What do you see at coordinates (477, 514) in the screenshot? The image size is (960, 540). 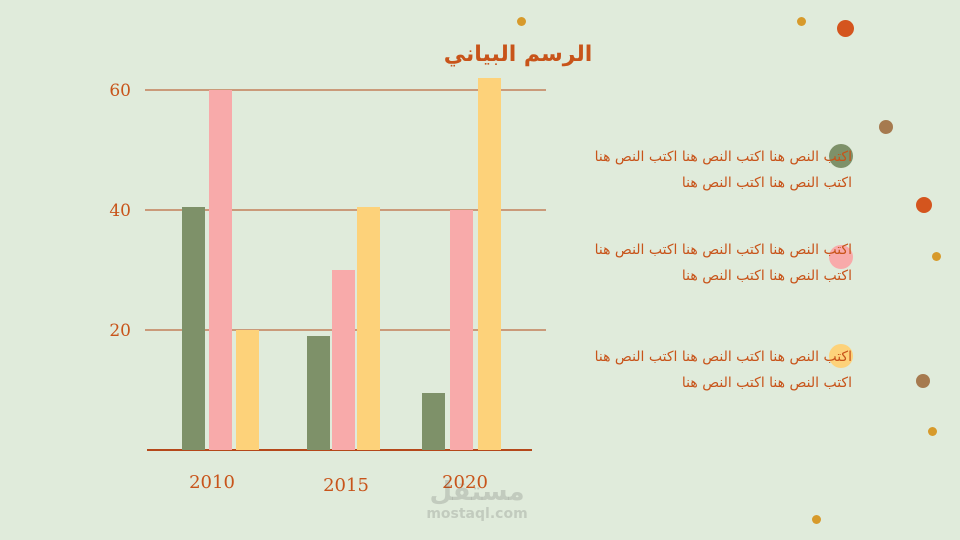 I see `watermark-url: mostaql.com` at bounding box center [477, 514].